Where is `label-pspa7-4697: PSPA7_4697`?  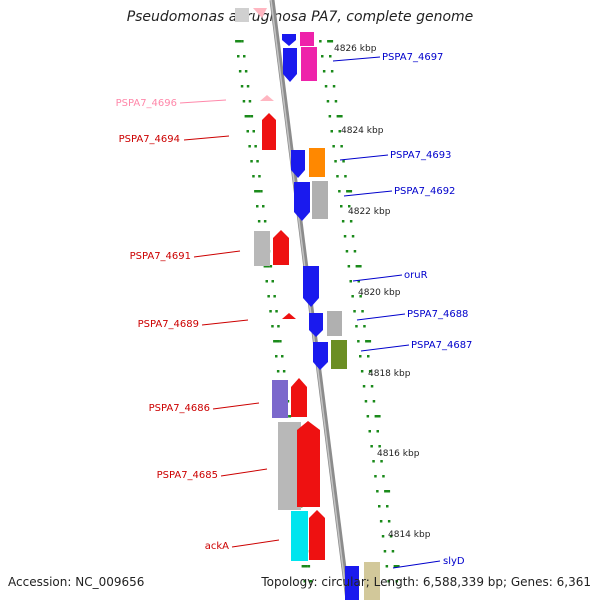 label-pspa7-4697: PSPA7_4697 is located at coordinates (412, 57).